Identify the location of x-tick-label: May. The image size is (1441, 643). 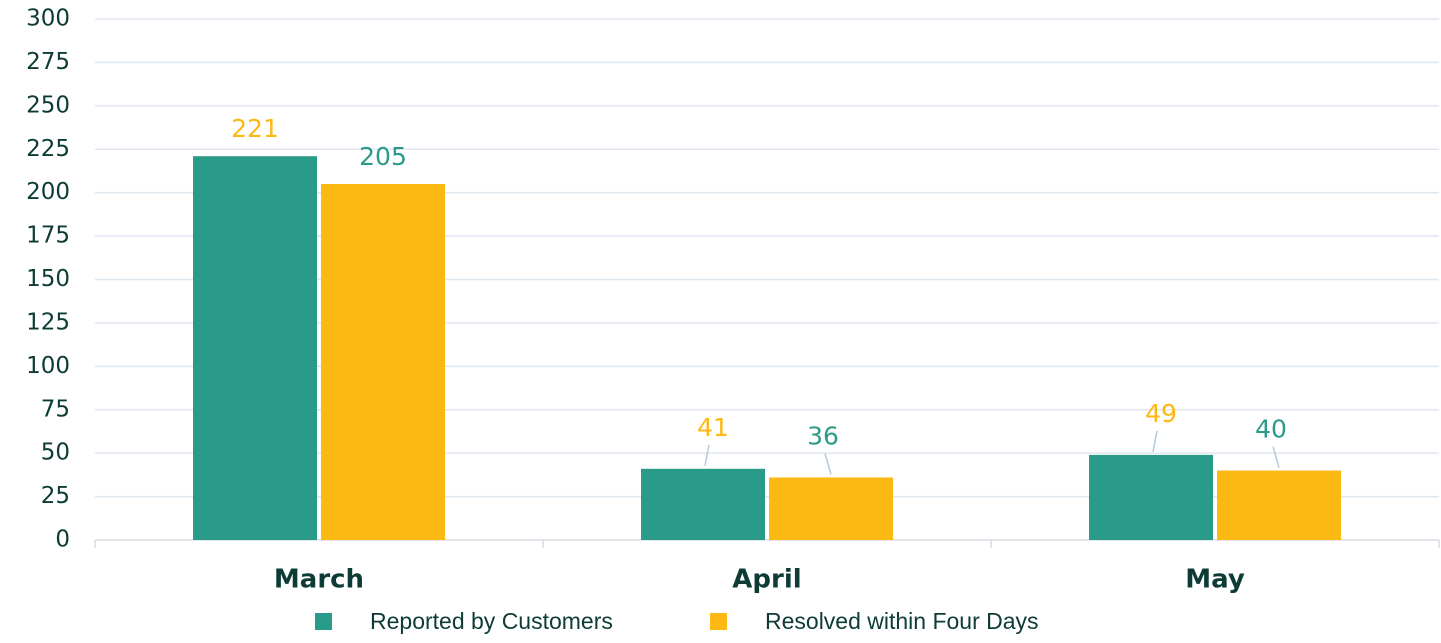
(1215, 580).